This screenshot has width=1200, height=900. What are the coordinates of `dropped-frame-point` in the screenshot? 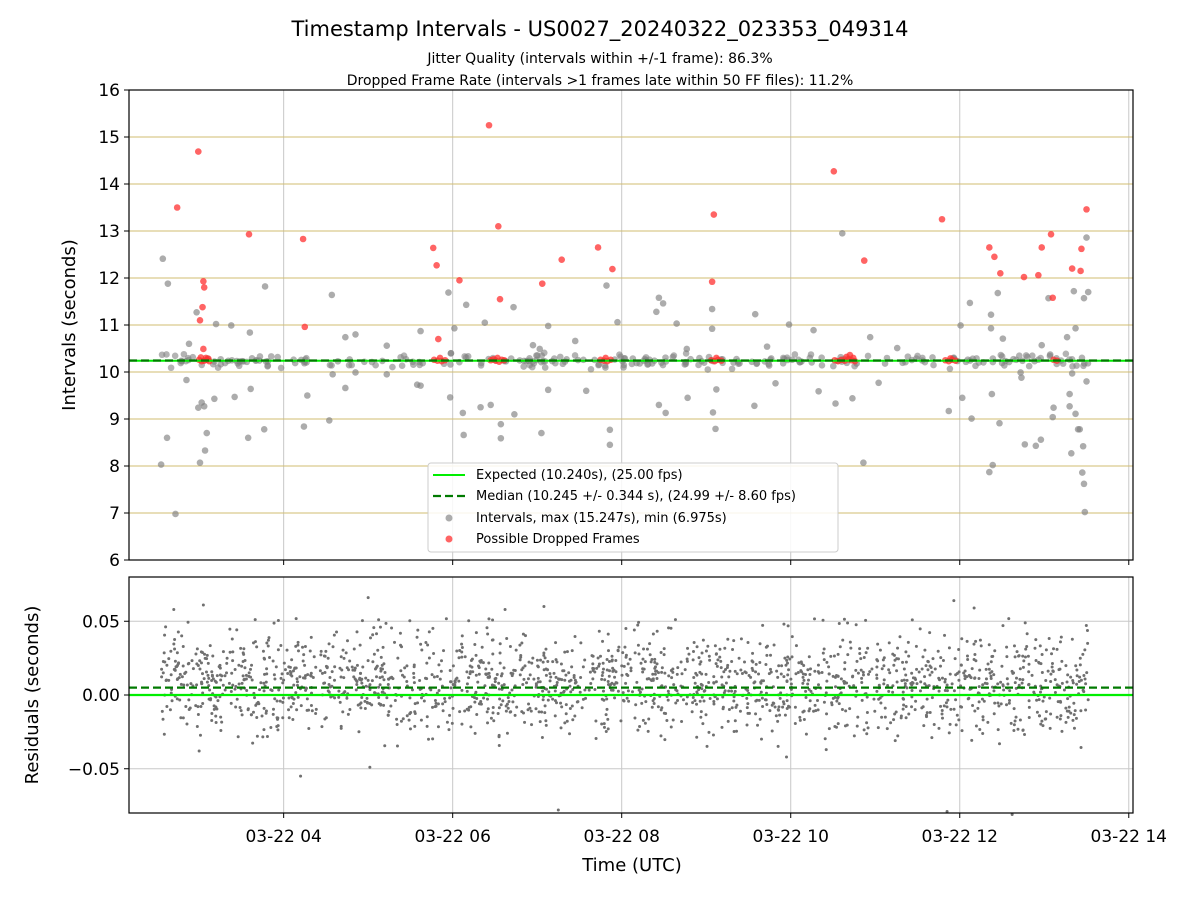 It's located at (498, 226).